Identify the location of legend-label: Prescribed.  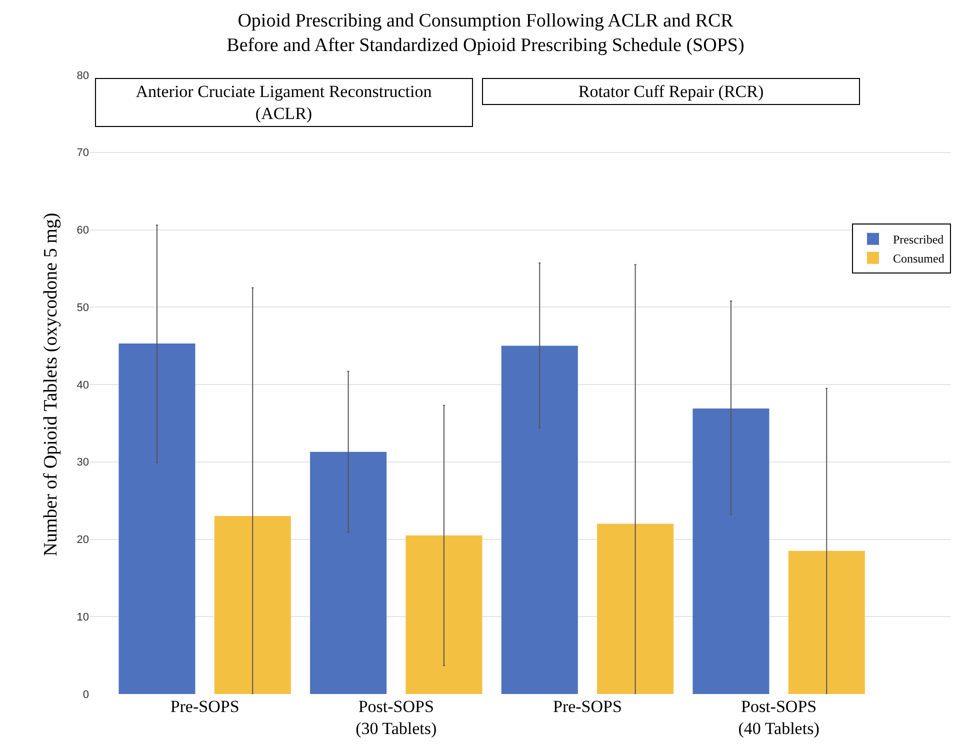
(918, 239).